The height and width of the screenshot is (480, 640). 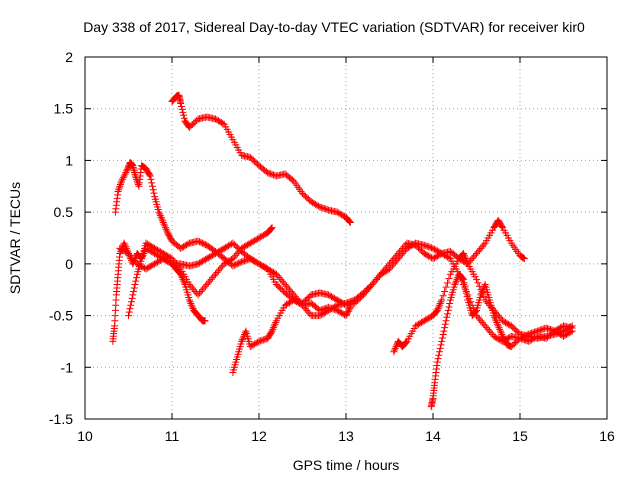 I want to click on y-tick-label: -0.5, so click(x=61, y=316).